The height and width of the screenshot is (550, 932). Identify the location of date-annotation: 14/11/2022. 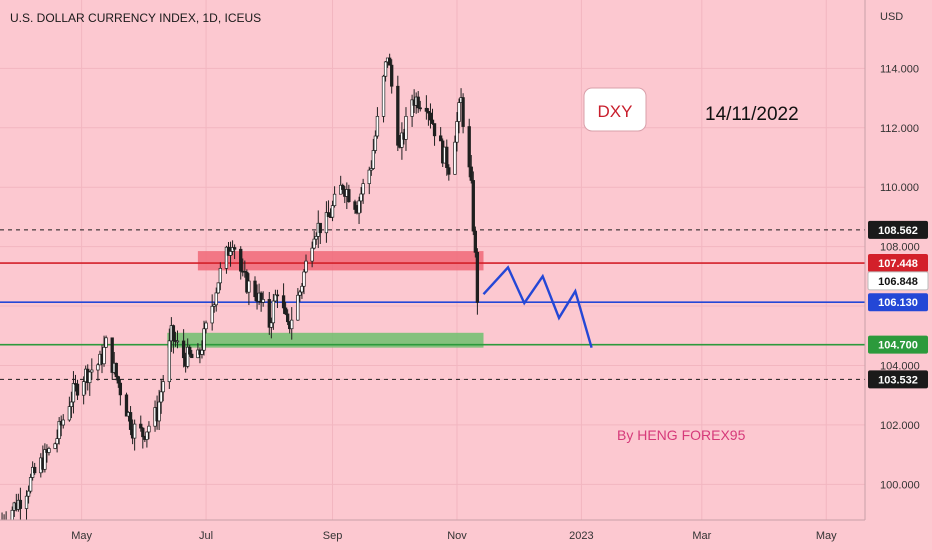
(752, 114).